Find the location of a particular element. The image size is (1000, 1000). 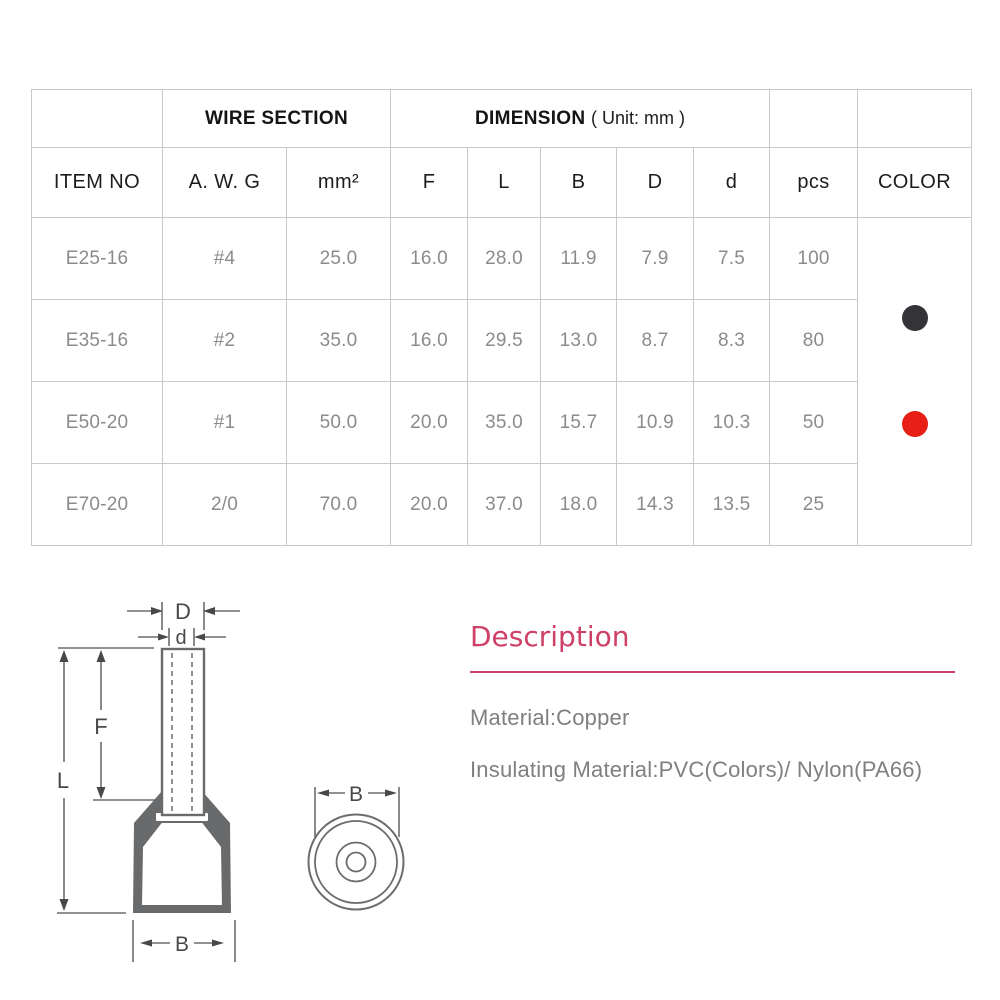

wire-section-label: WIRE SECTION is located at coordinates (276, 118).